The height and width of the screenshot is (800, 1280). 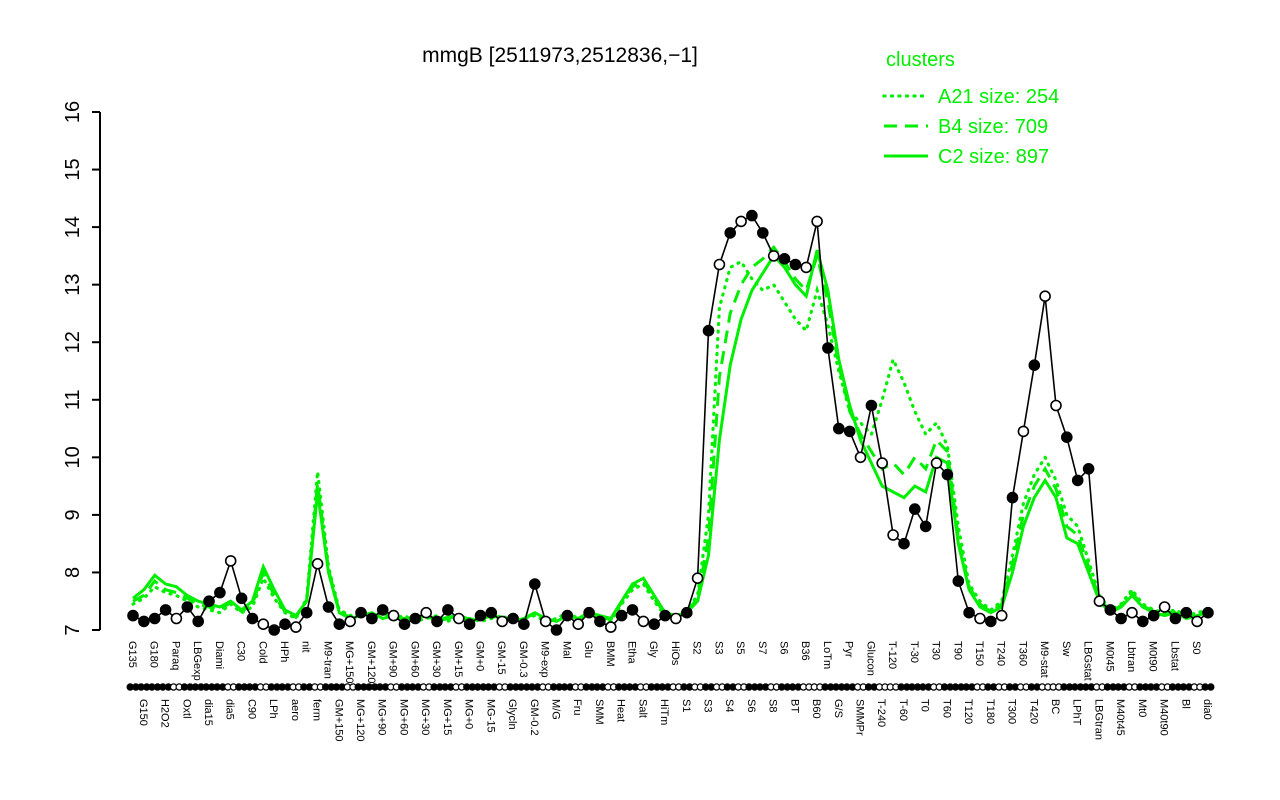 What do you see at coordinates (1055, 706) in the screenshot?
I see `x-tick-label: BC` at bounding box center [1055, 706].